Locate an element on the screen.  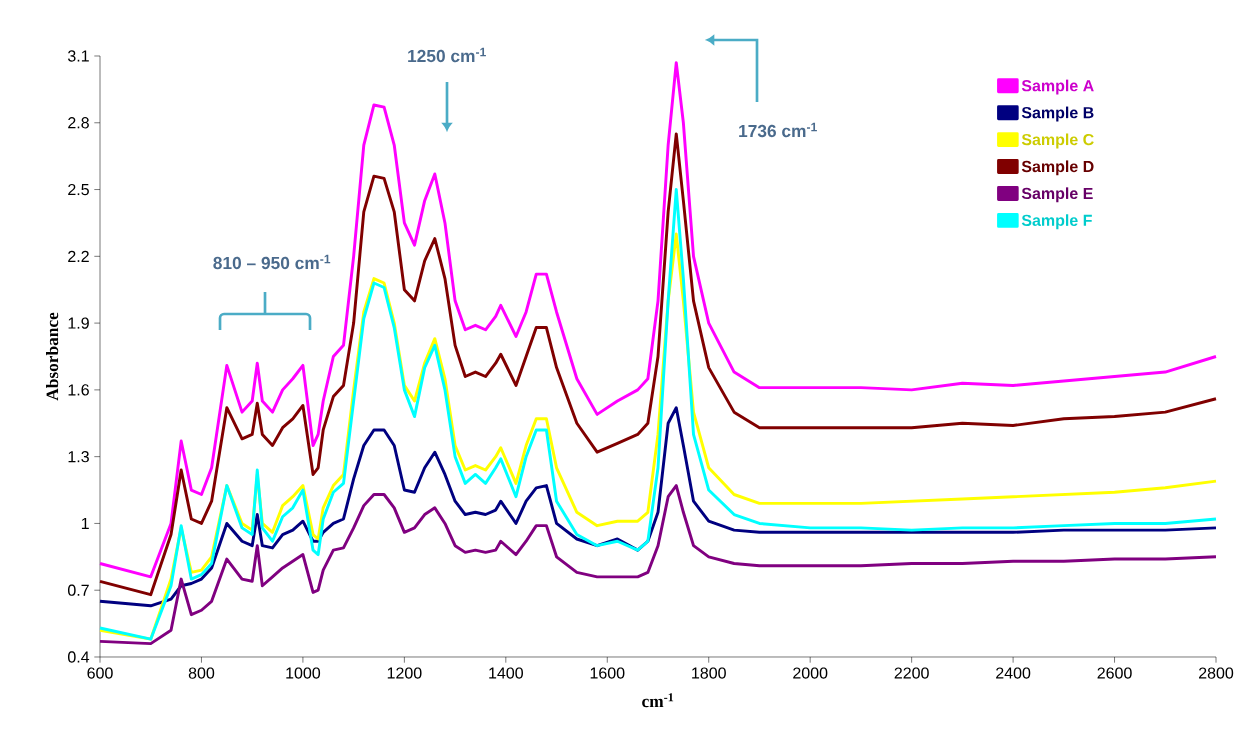
y-tick-label: 1.6 is located at coordinates (78, 390).